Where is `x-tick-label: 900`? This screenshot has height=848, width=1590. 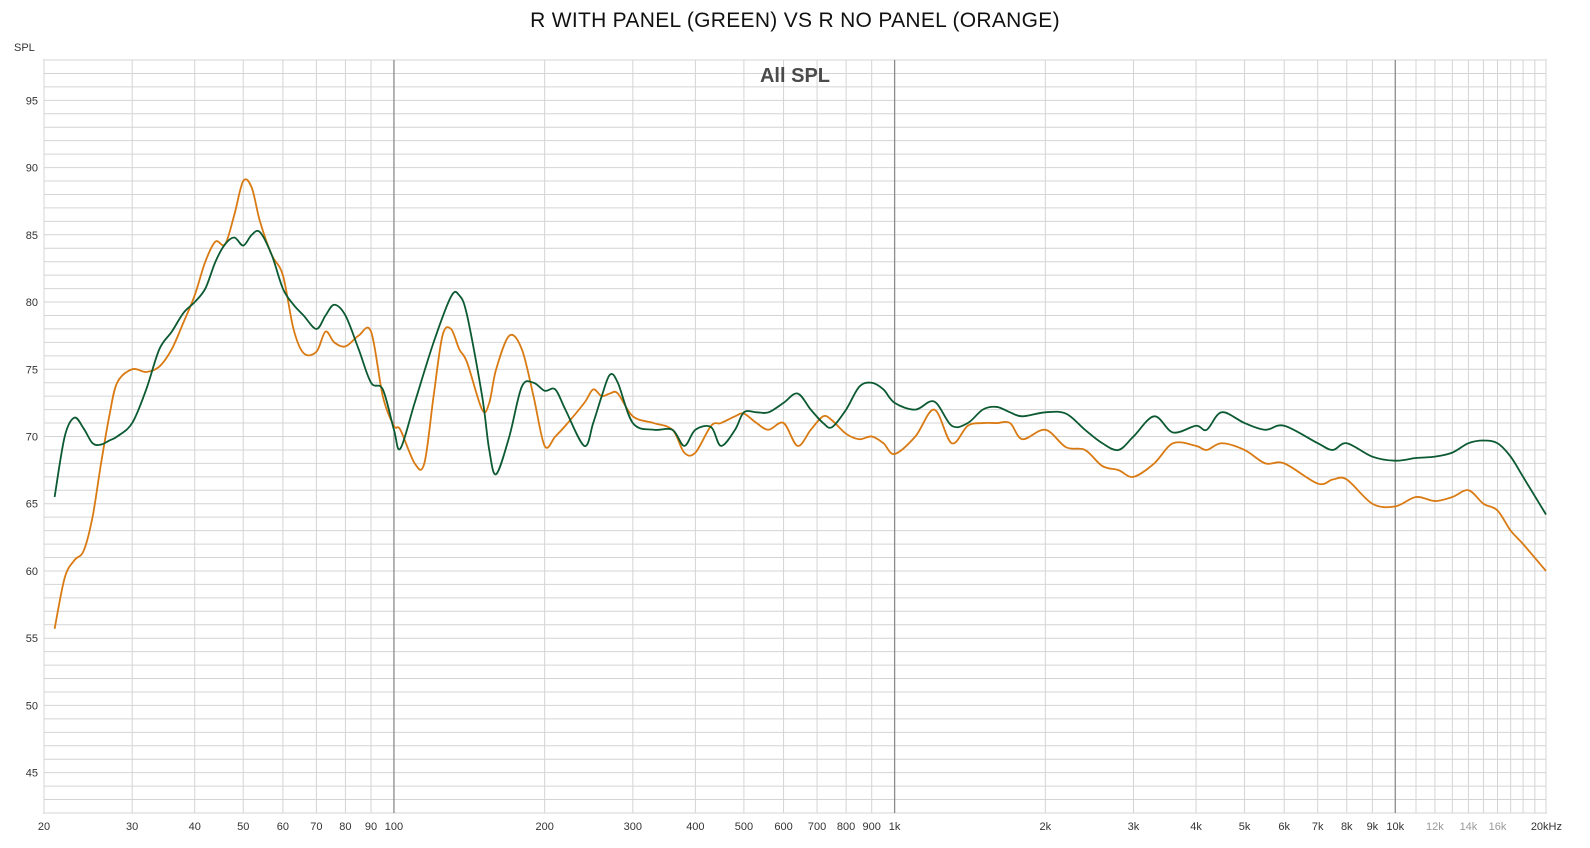 x-tick-label: 900 is located at coordinates (872, 827).